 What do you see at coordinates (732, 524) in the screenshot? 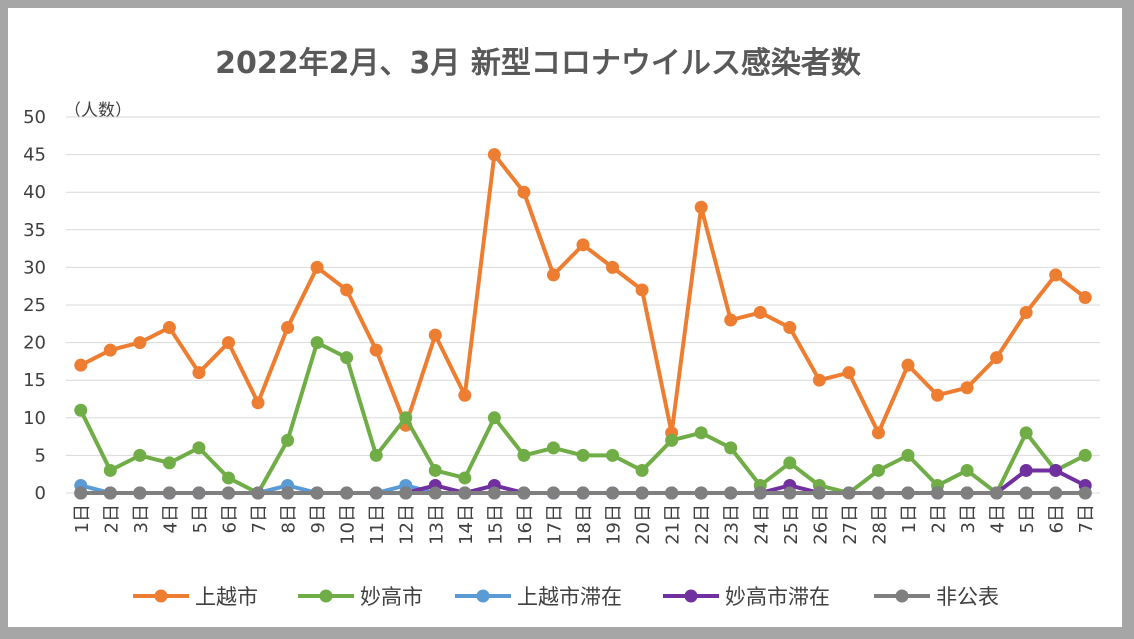
I see `x-tick-label: 23日` at bounding box center [732, 524].